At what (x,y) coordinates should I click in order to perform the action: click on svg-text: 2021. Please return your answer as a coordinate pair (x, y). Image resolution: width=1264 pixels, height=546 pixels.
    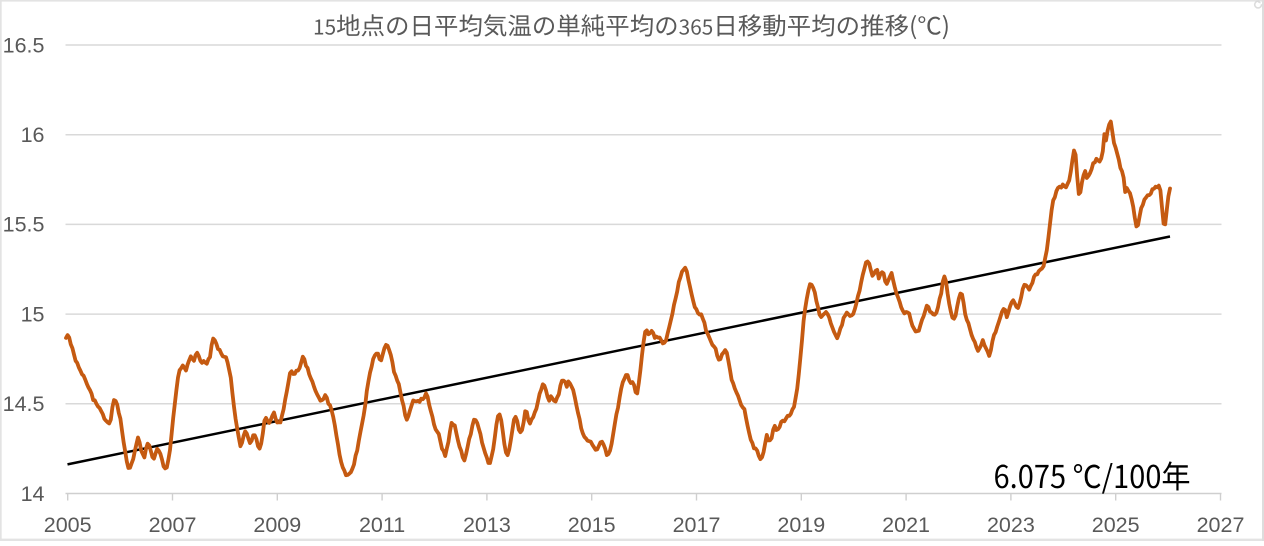
    Looking at the image, I should click on (906, 525).